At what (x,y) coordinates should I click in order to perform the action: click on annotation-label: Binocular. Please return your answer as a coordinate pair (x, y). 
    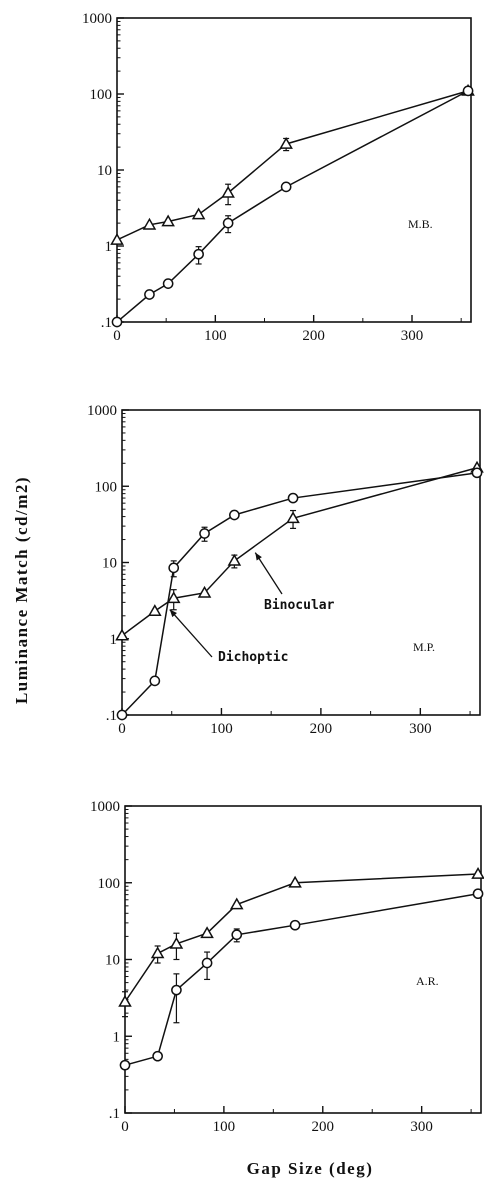
    Looking at the image, I should click on (299, 605).